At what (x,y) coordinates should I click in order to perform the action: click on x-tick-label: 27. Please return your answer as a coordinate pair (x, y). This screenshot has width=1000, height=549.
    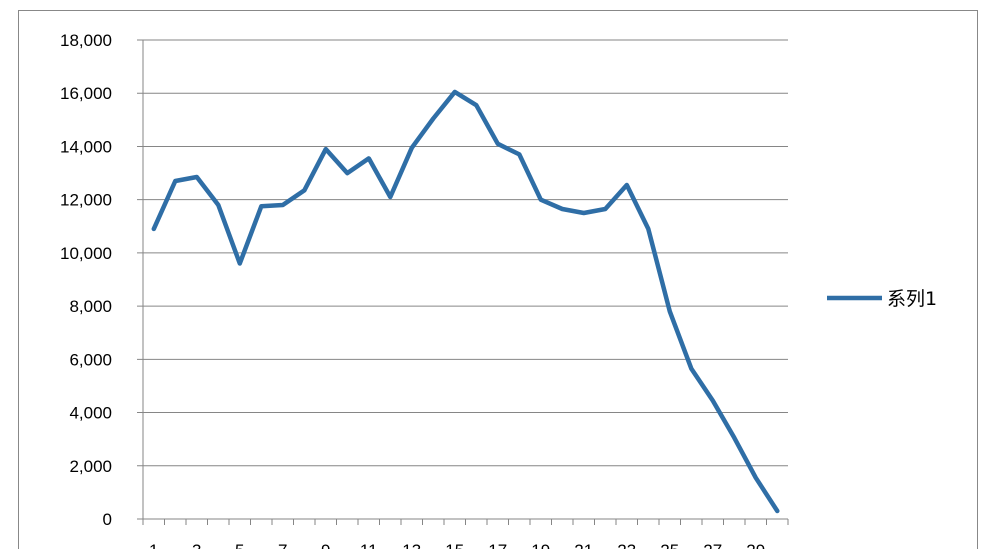
    Looking at the image, I should click on (712, 545).